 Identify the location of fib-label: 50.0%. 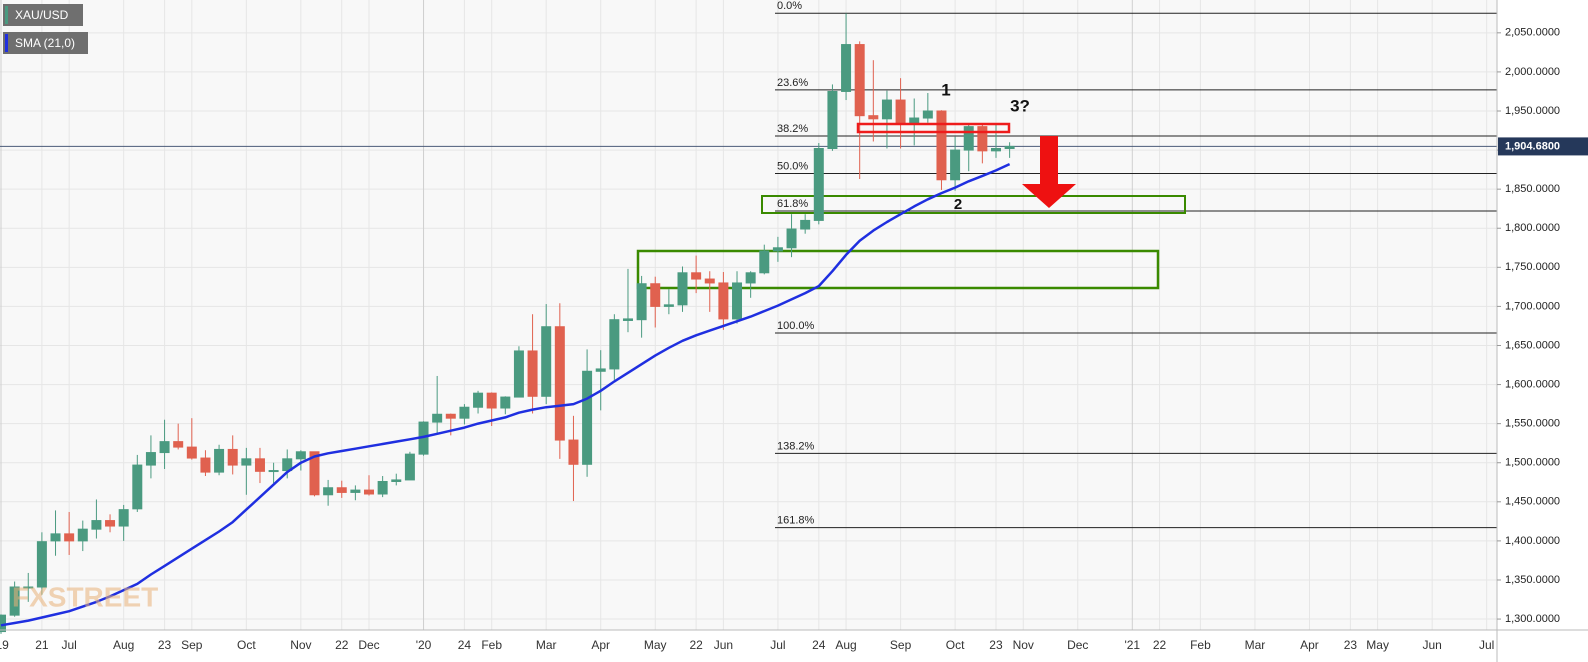
(792, 166).